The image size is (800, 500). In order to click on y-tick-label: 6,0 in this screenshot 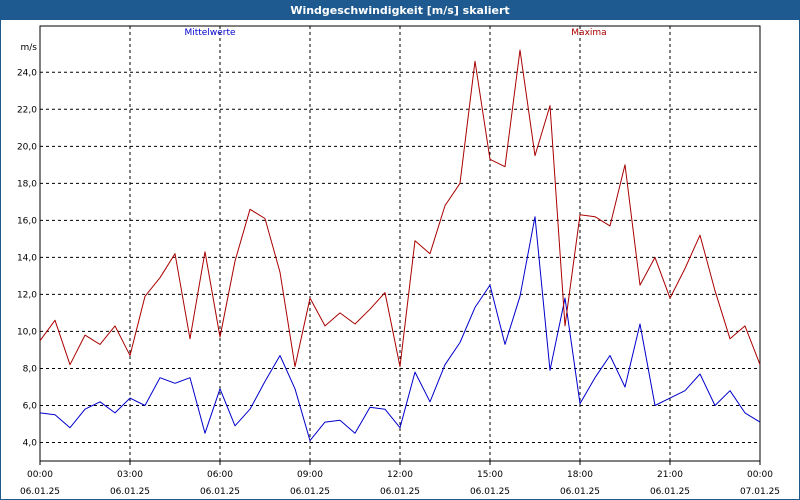, I will do `click(30, 406)`.